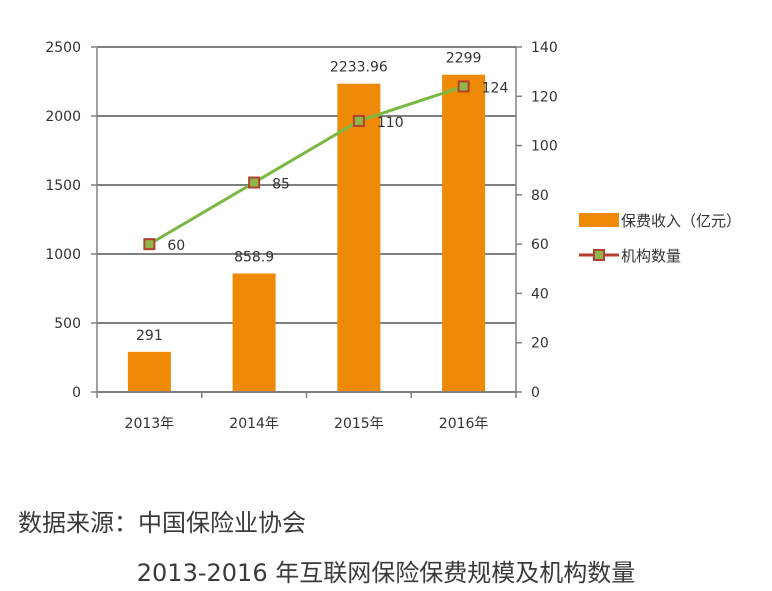 Image resolution: width=772 pixels, height=591 pixels. Describe the element at coordinates (67, 324) in the screenshot. I see `left-tick-label: 500` at that location.